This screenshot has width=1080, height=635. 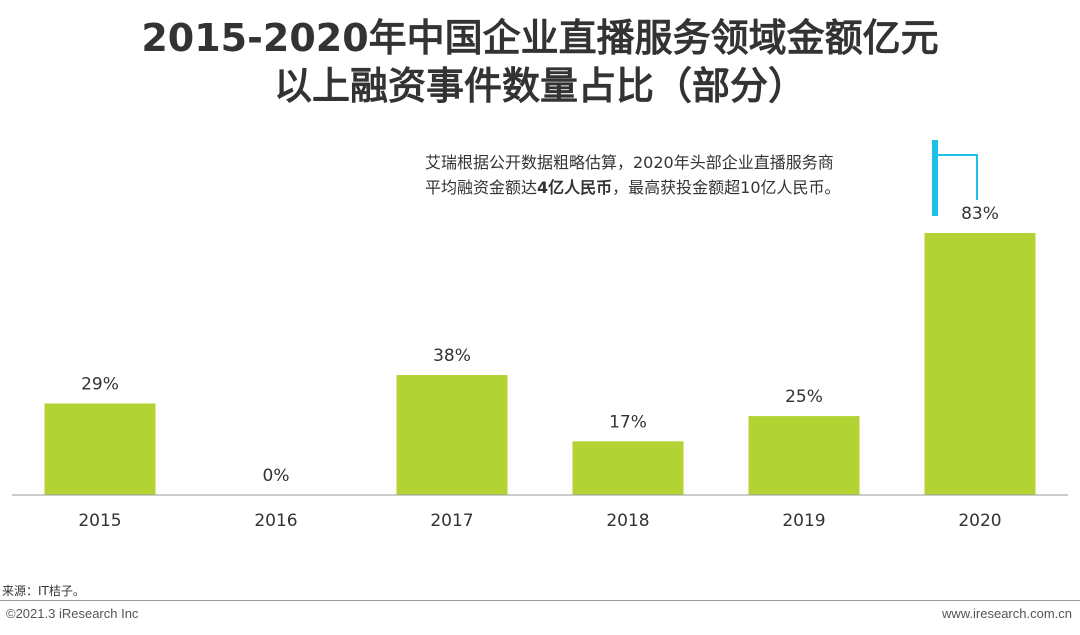 I want to click on annotation-highlight: 4亿人民币, so click(x=575, y=187).